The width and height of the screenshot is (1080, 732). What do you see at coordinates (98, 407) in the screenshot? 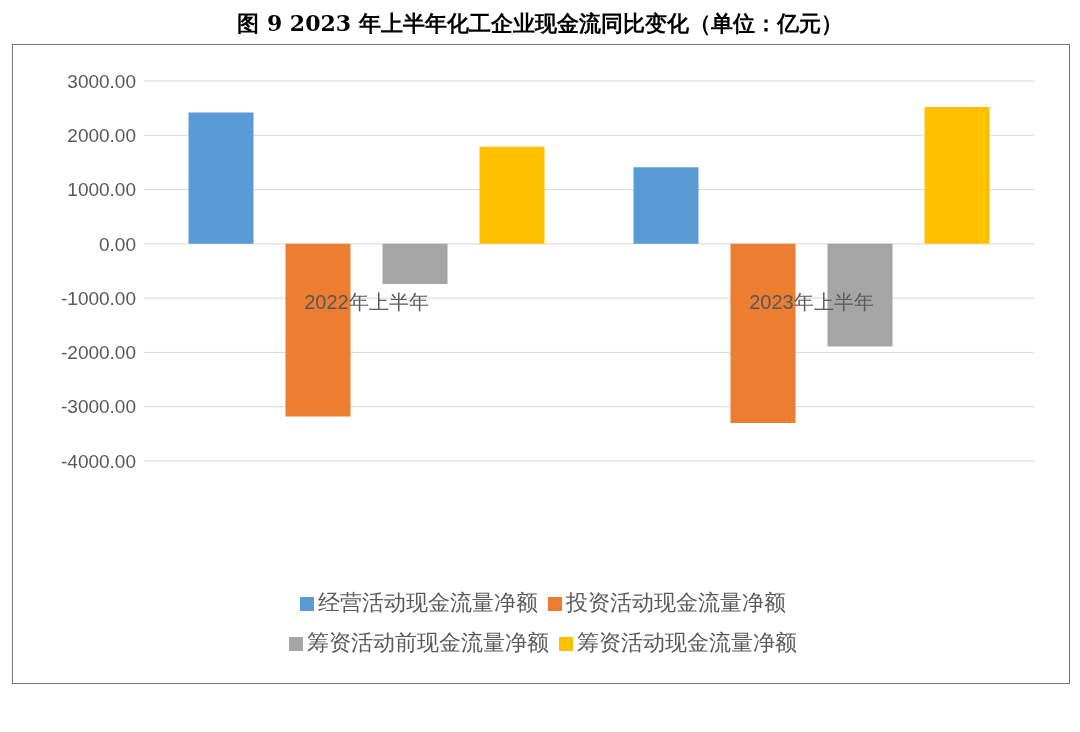
I see `y-tick-label: -3000.00` at bounding box center [98, 407].